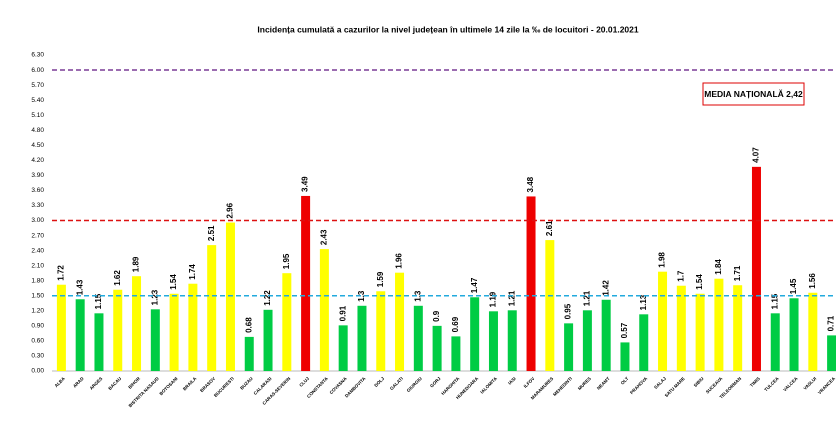 This screenshot has width=836, height=433. What do you see at coordinates (37, 145) in the screenshot?
I see `y-tick-label: 4.50` at bounding box center [37, 145].